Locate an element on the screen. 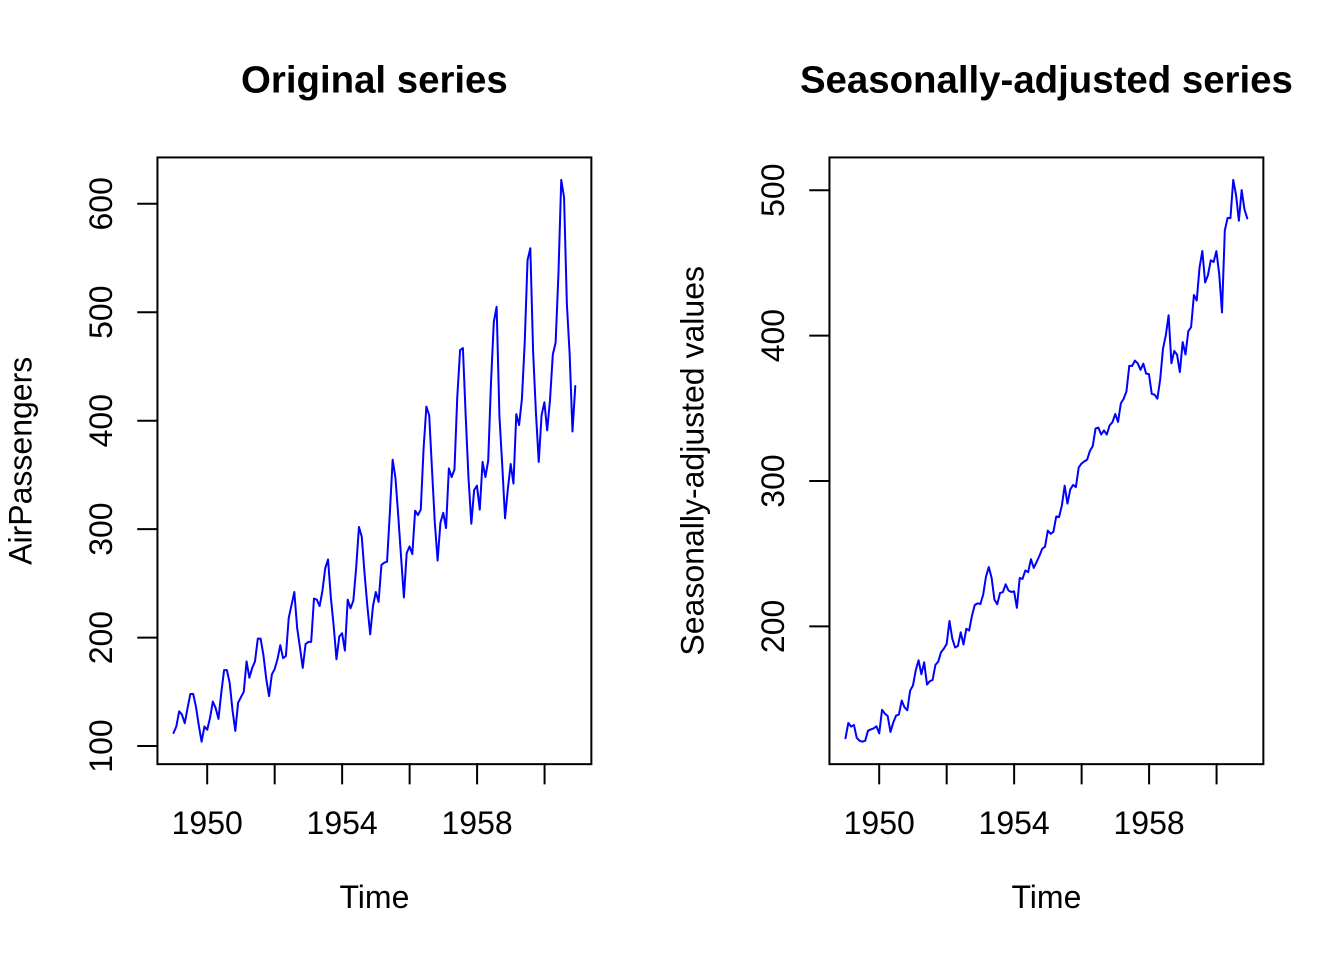  svg-text: Seasonally-adjusted values is located at coordinates (692, 461).